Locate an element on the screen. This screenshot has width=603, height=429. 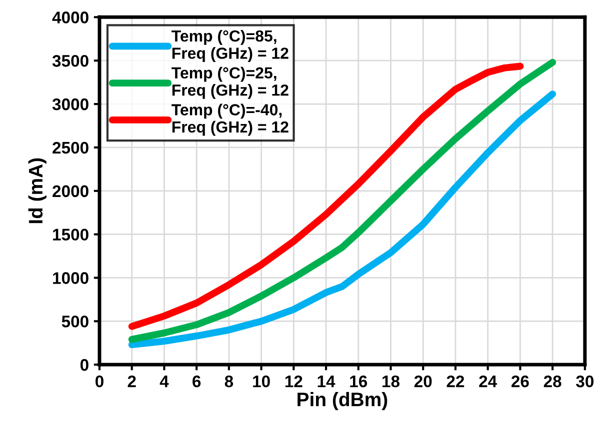
y-tick-label: 2000 is located at coordinates (70, 191).